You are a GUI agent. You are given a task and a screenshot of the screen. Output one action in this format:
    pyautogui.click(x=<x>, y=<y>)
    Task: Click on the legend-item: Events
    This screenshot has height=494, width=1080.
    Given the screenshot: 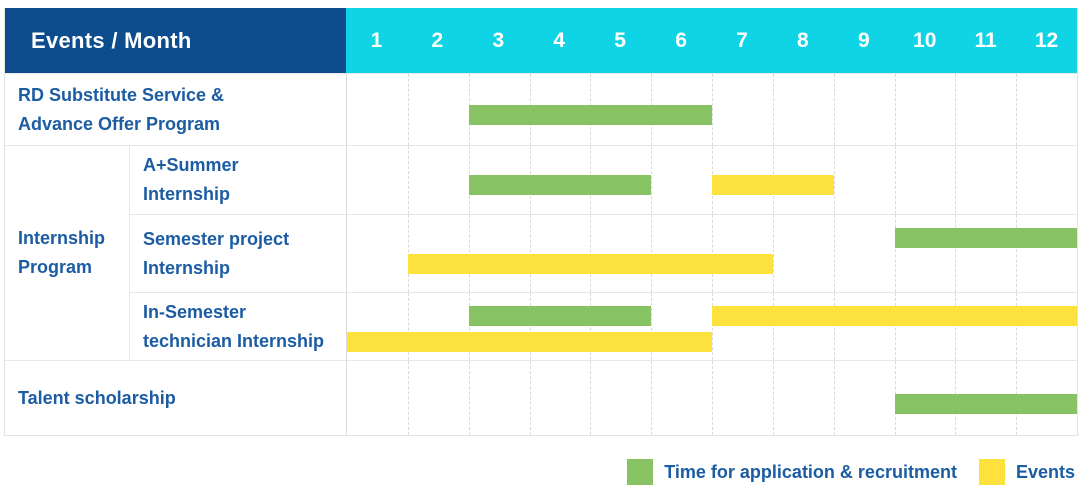 What is the action you would take?
    pyautogui.click(x=1026, y=472)
    